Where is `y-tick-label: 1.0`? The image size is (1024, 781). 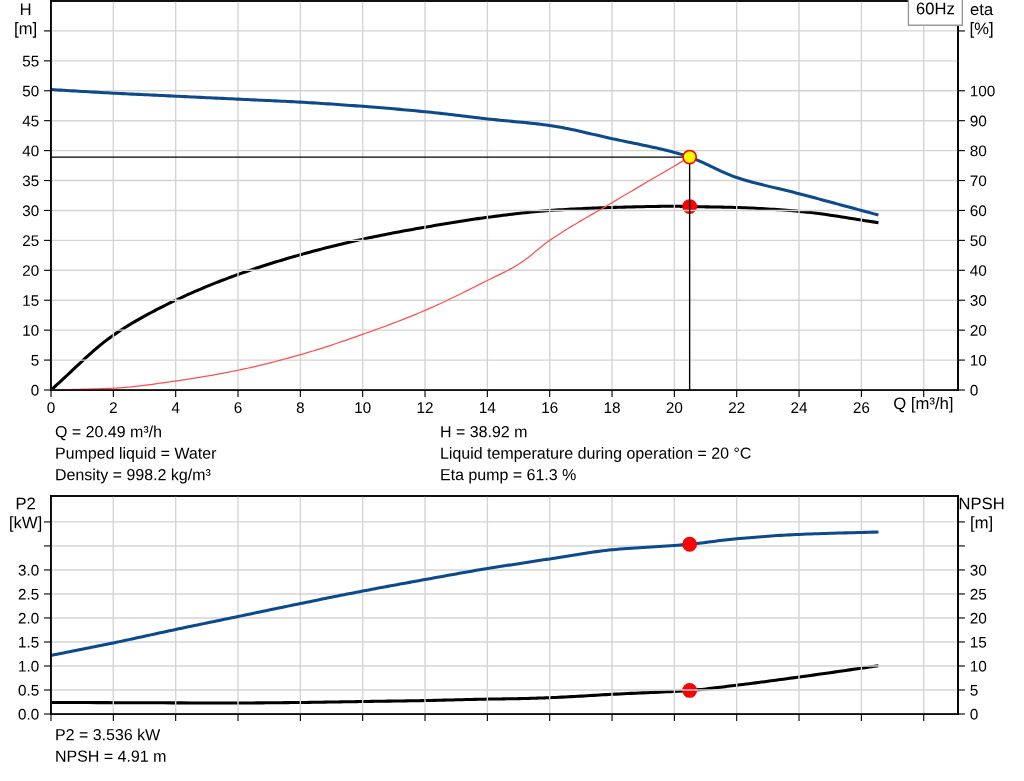 y-tick-label: 1.0 is located at coordinates (29, 666).